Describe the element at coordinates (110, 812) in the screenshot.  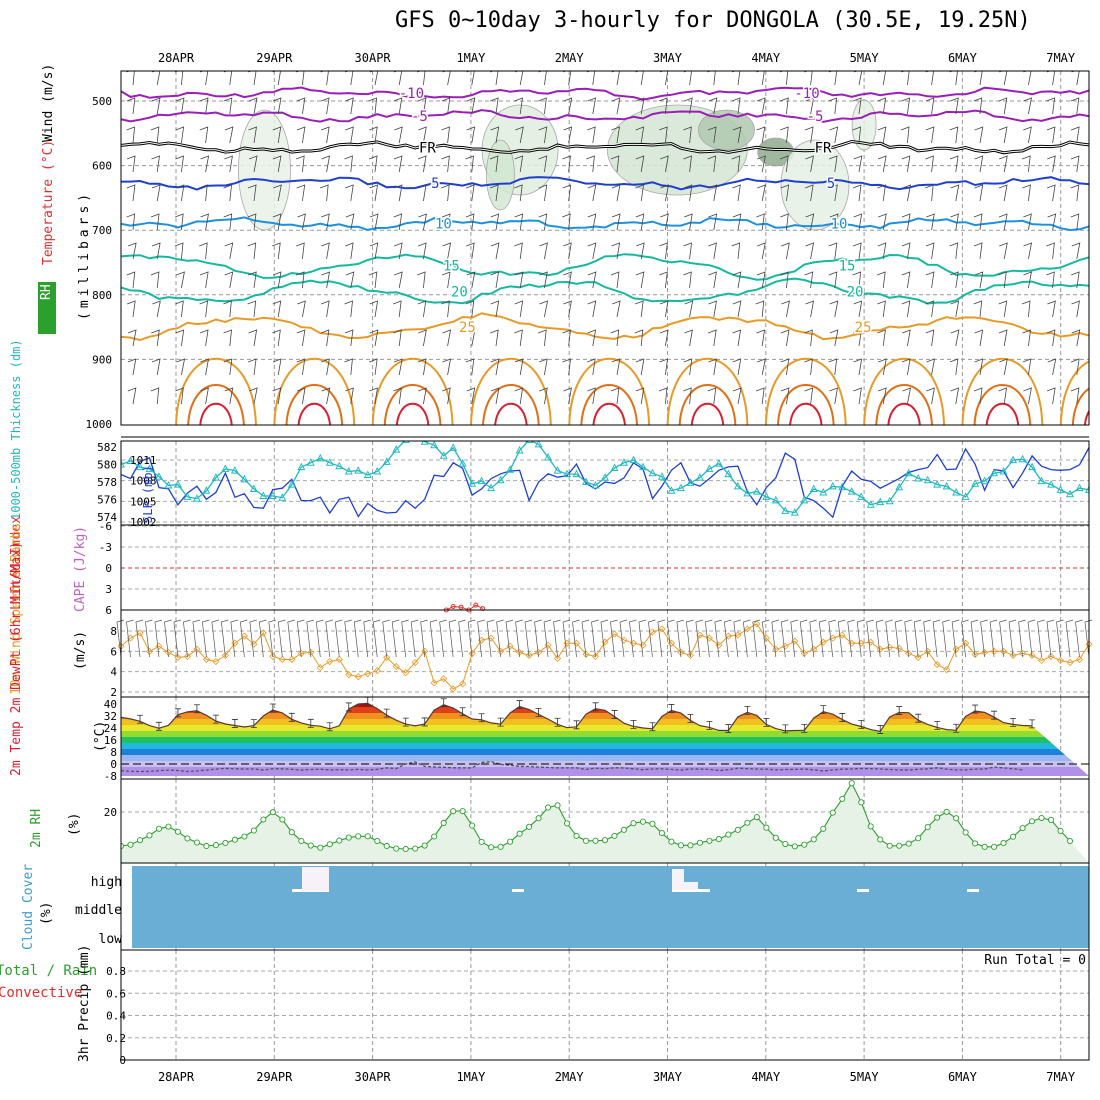
I see `y-tick-rh: 20` at that location.